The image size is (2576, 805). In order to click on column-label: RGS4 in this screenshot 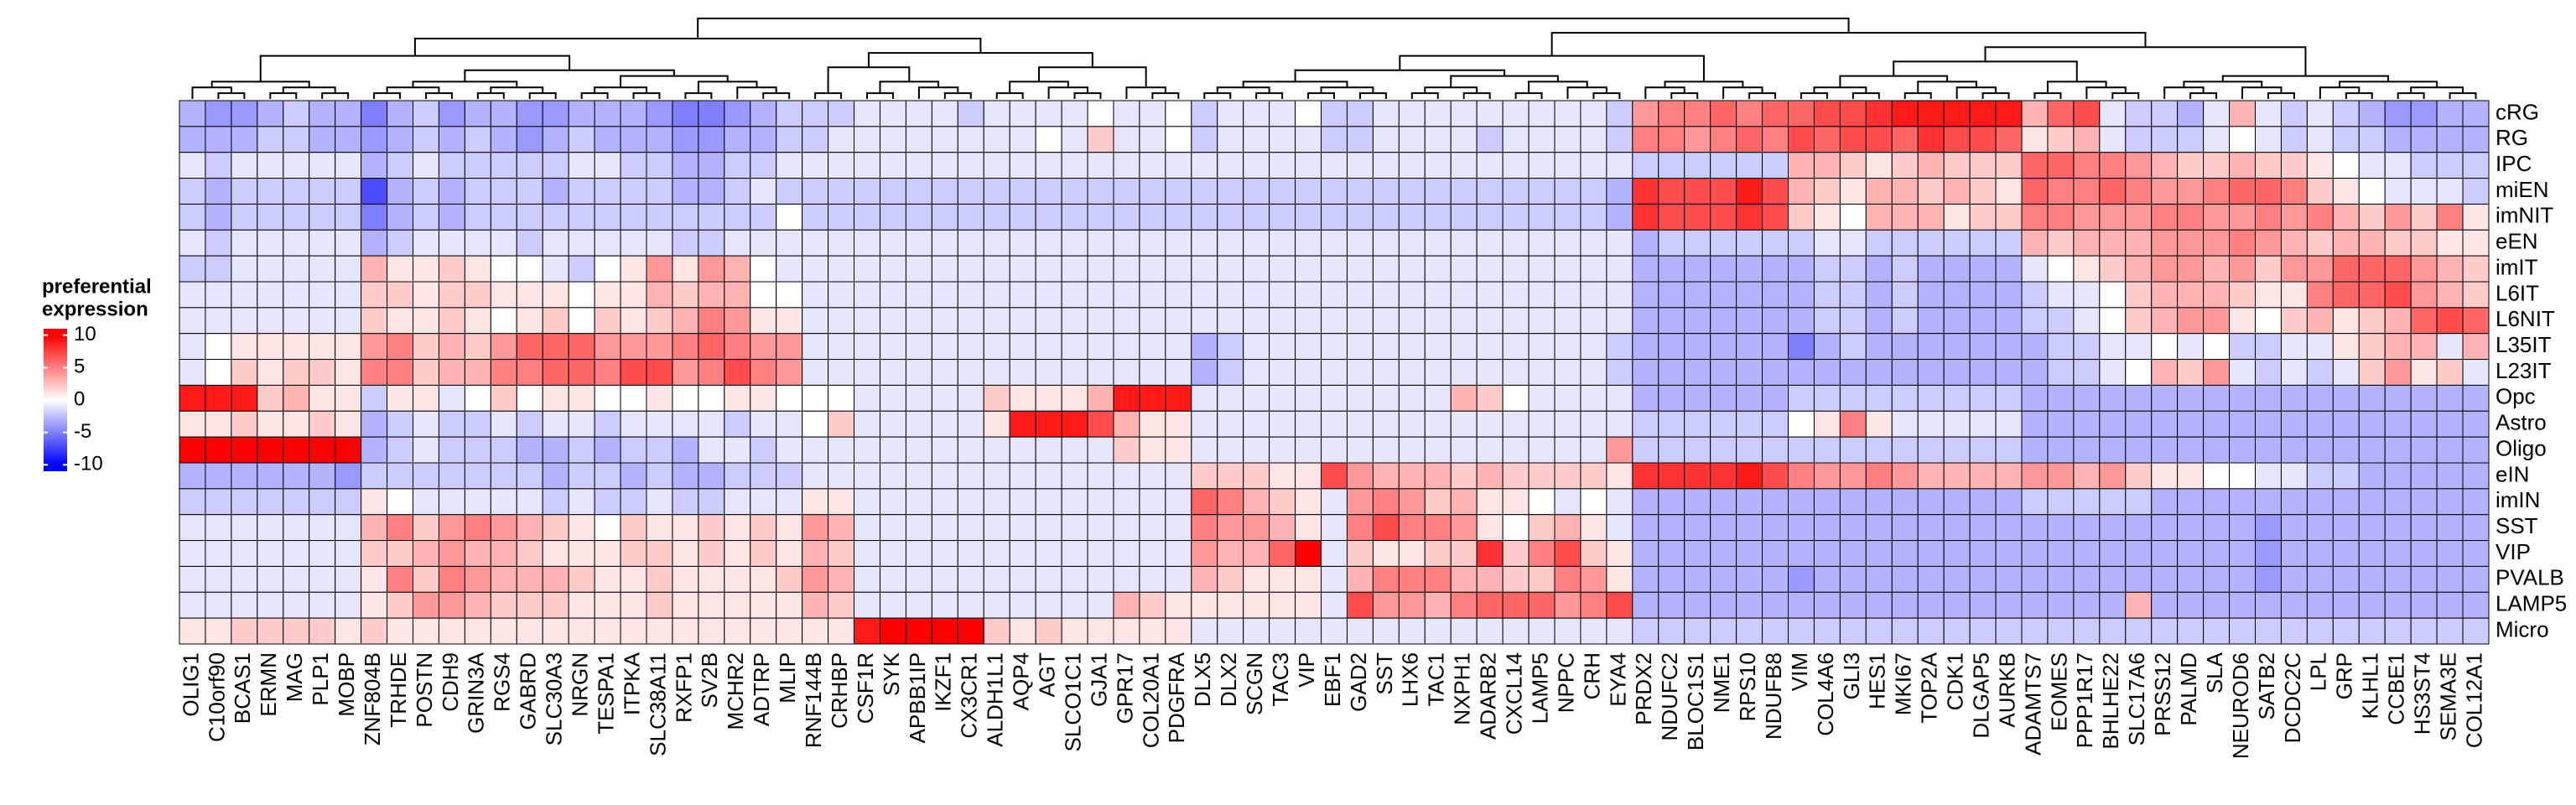, I will do `click(502, 682)`.